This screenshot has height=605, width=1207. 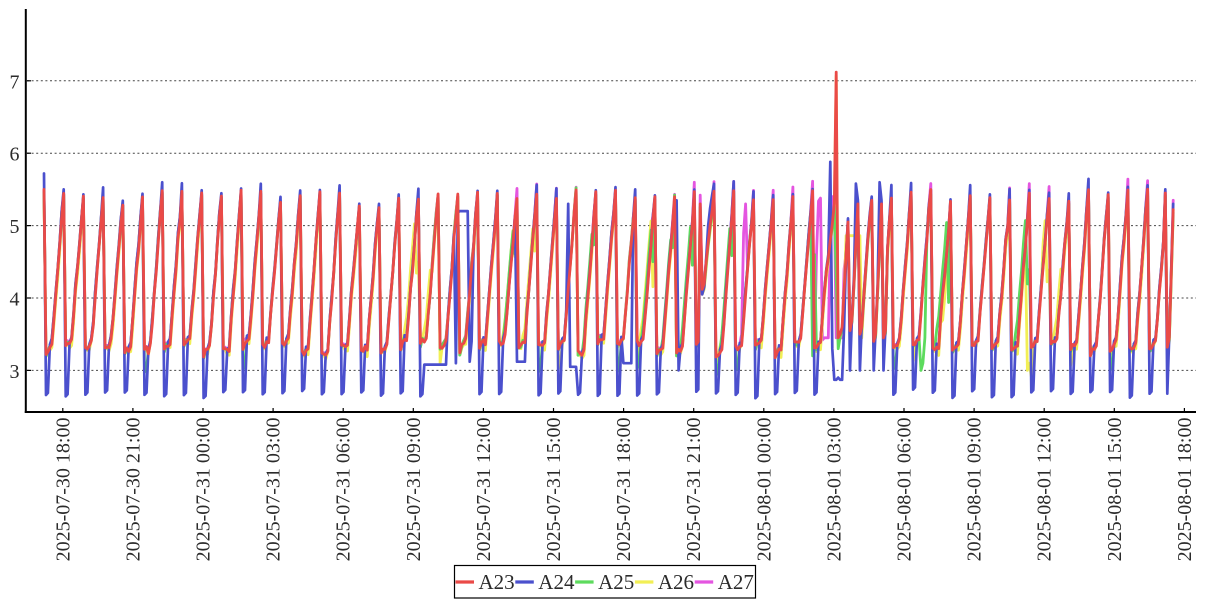 What do you see at coordinates (15, 155) in the screenshot?
I see `svg-text: 6` at bounding box center [15, 155].